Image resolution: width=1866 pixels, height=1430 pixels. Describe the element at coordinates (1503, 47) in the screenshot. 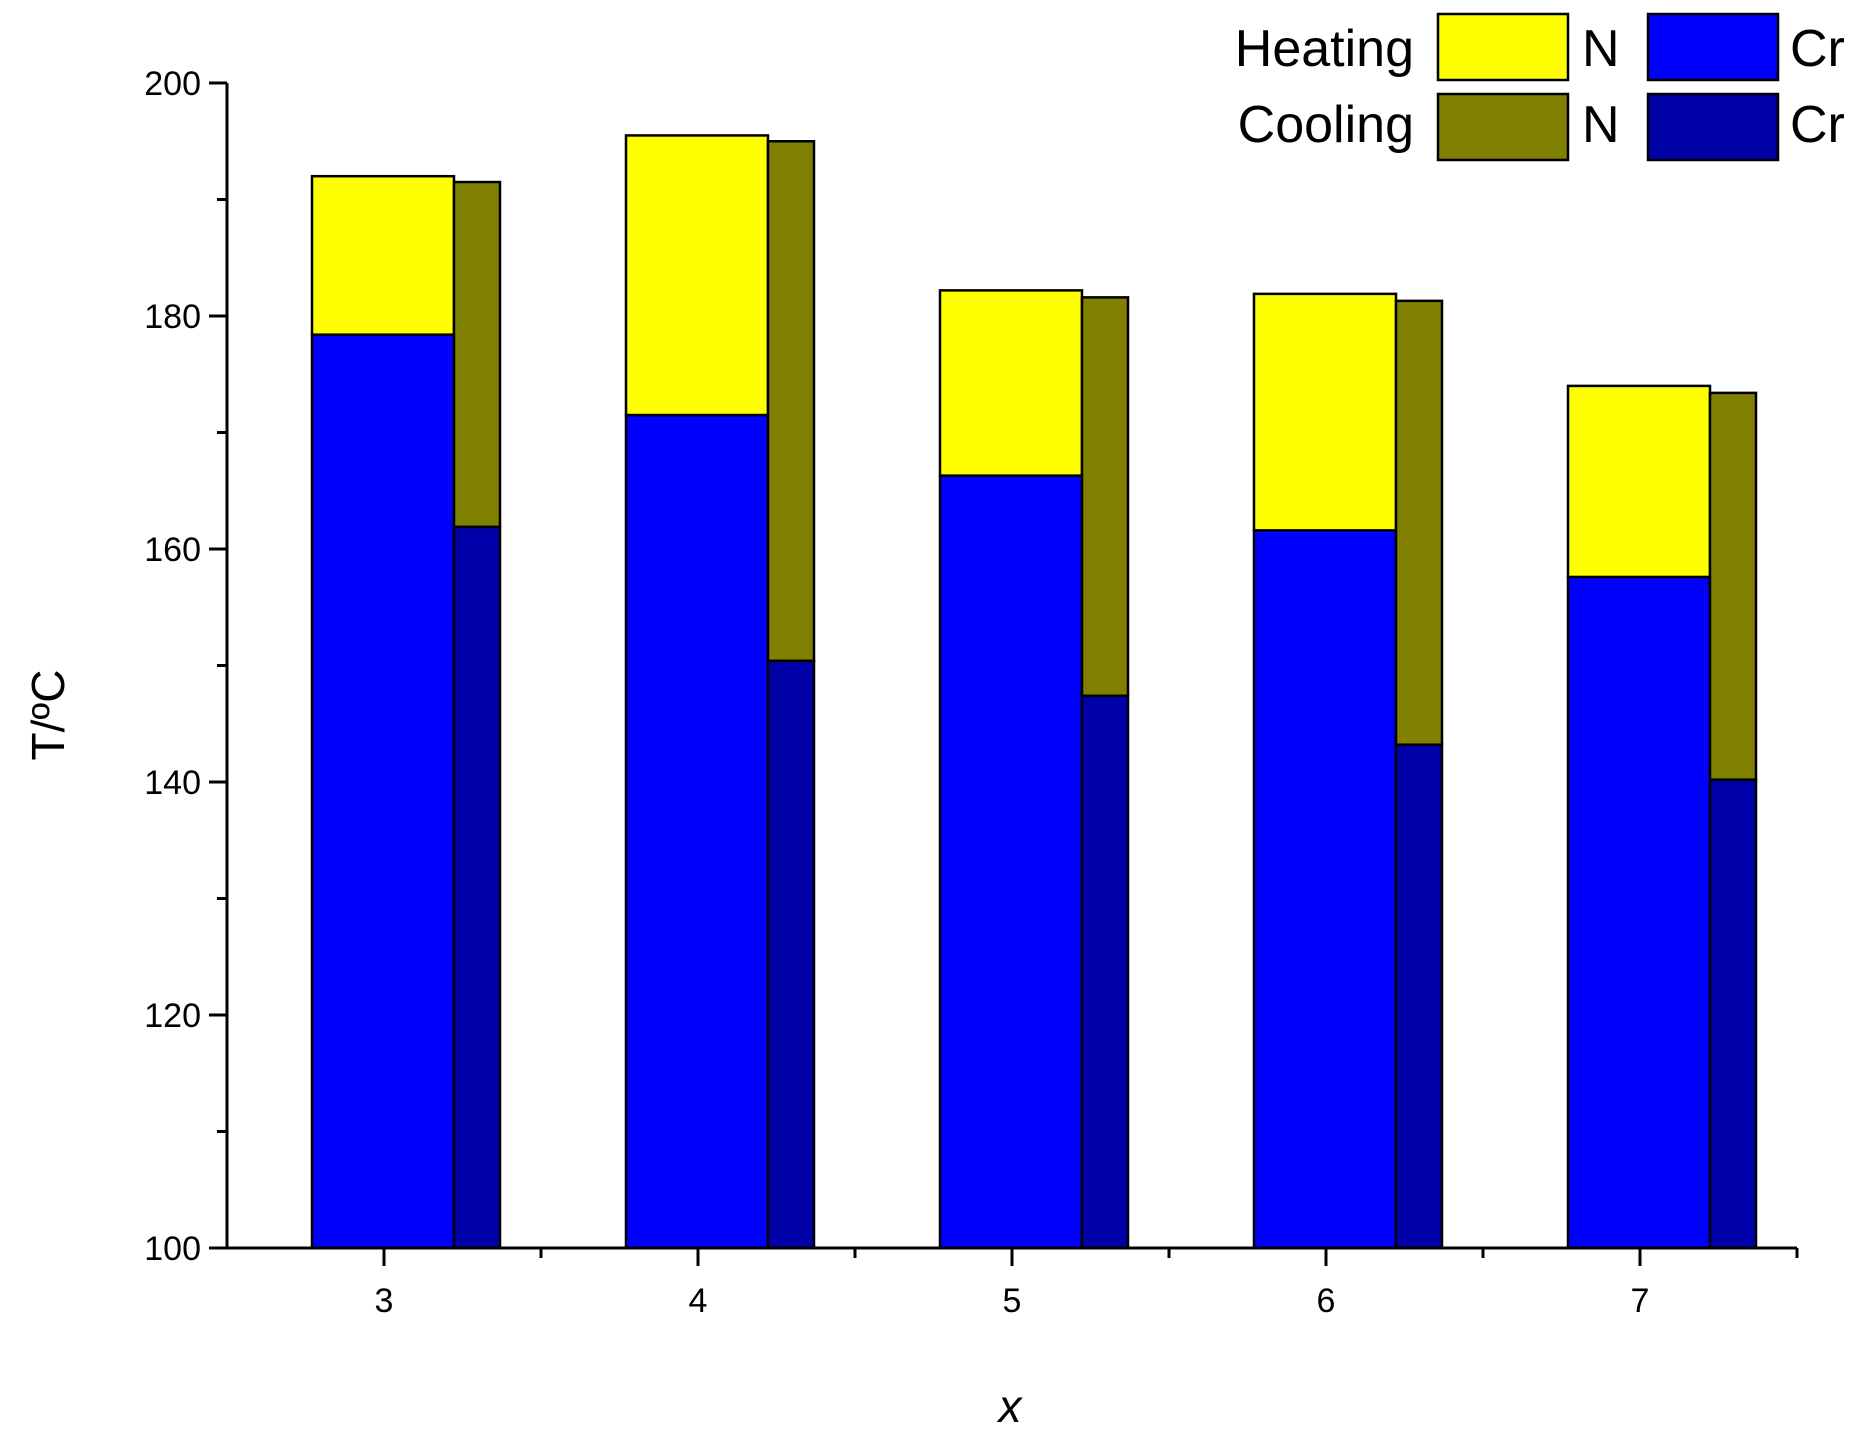

I see `legend-swatch-heating-n` at that location.